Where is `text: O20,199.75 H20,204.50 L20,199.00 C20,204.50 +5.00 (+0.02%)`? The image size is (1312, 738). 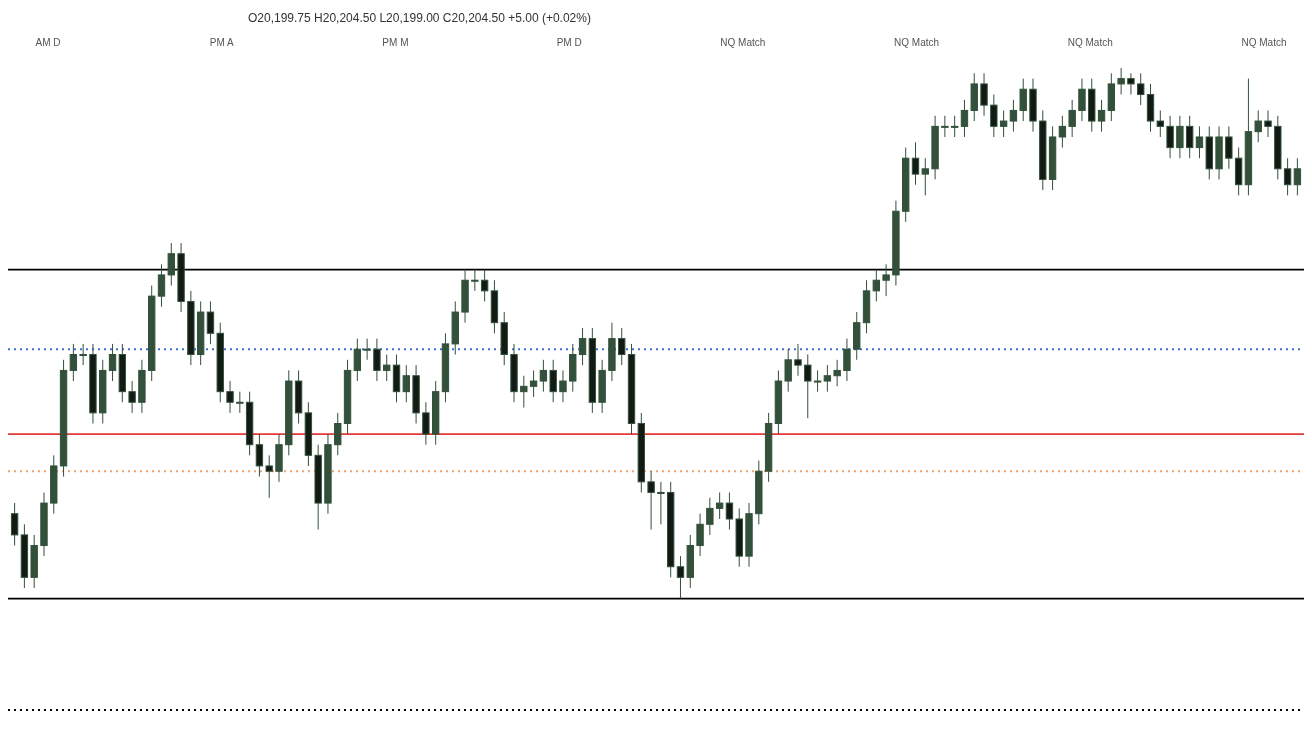 text: O20,199.75 H20,204.50 L20,199.00 C20,204.50 +5.00 (+0.02%) is located at coordinates (419, 18).